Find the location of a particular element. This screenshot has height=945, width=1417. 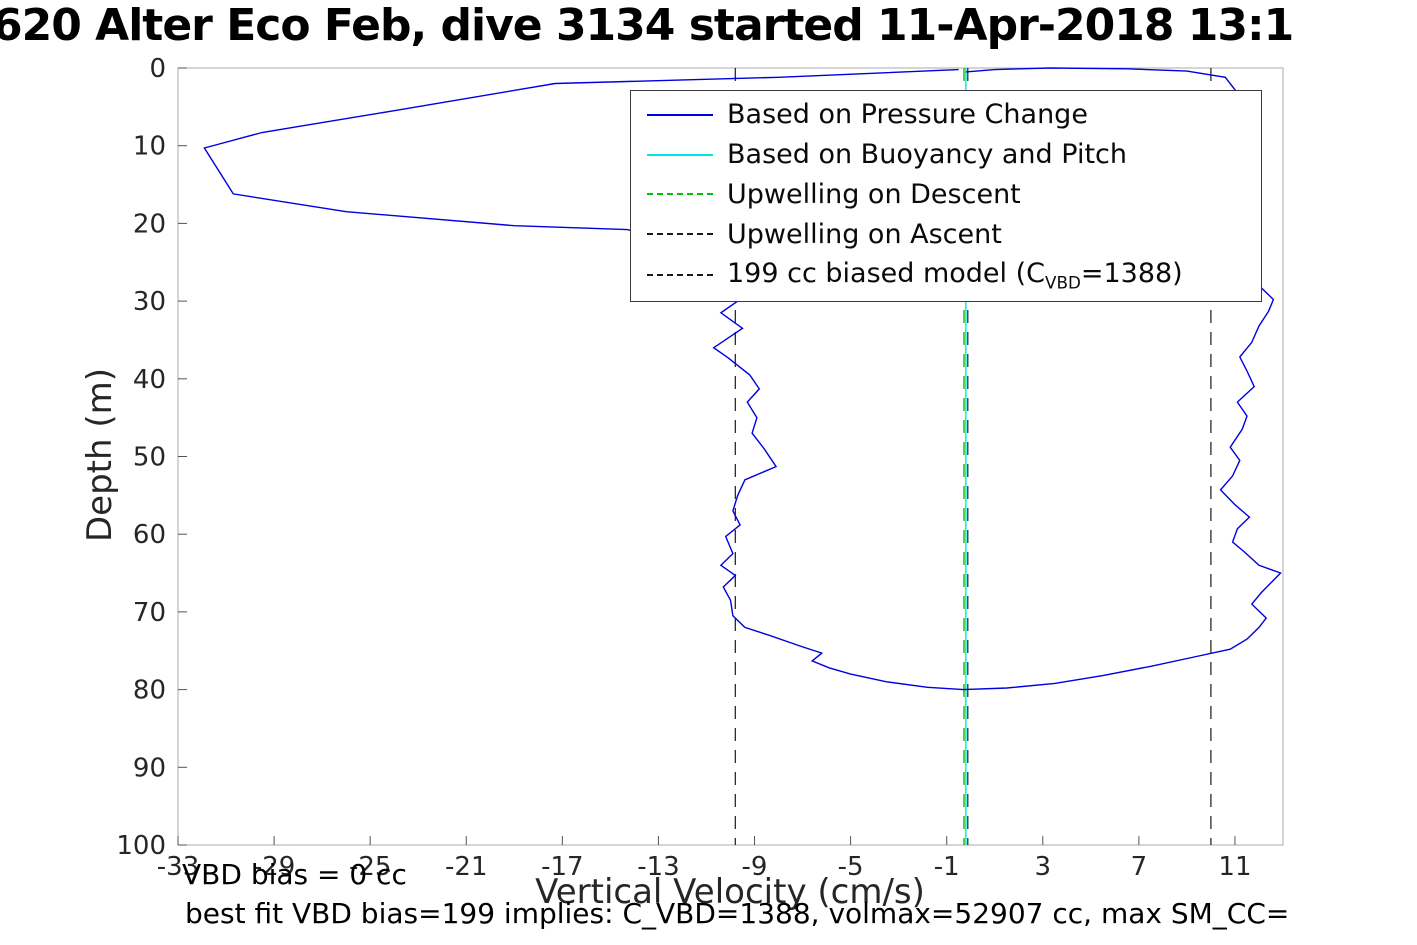

y-tick-label: 20 is located at coordinates (149, 224).